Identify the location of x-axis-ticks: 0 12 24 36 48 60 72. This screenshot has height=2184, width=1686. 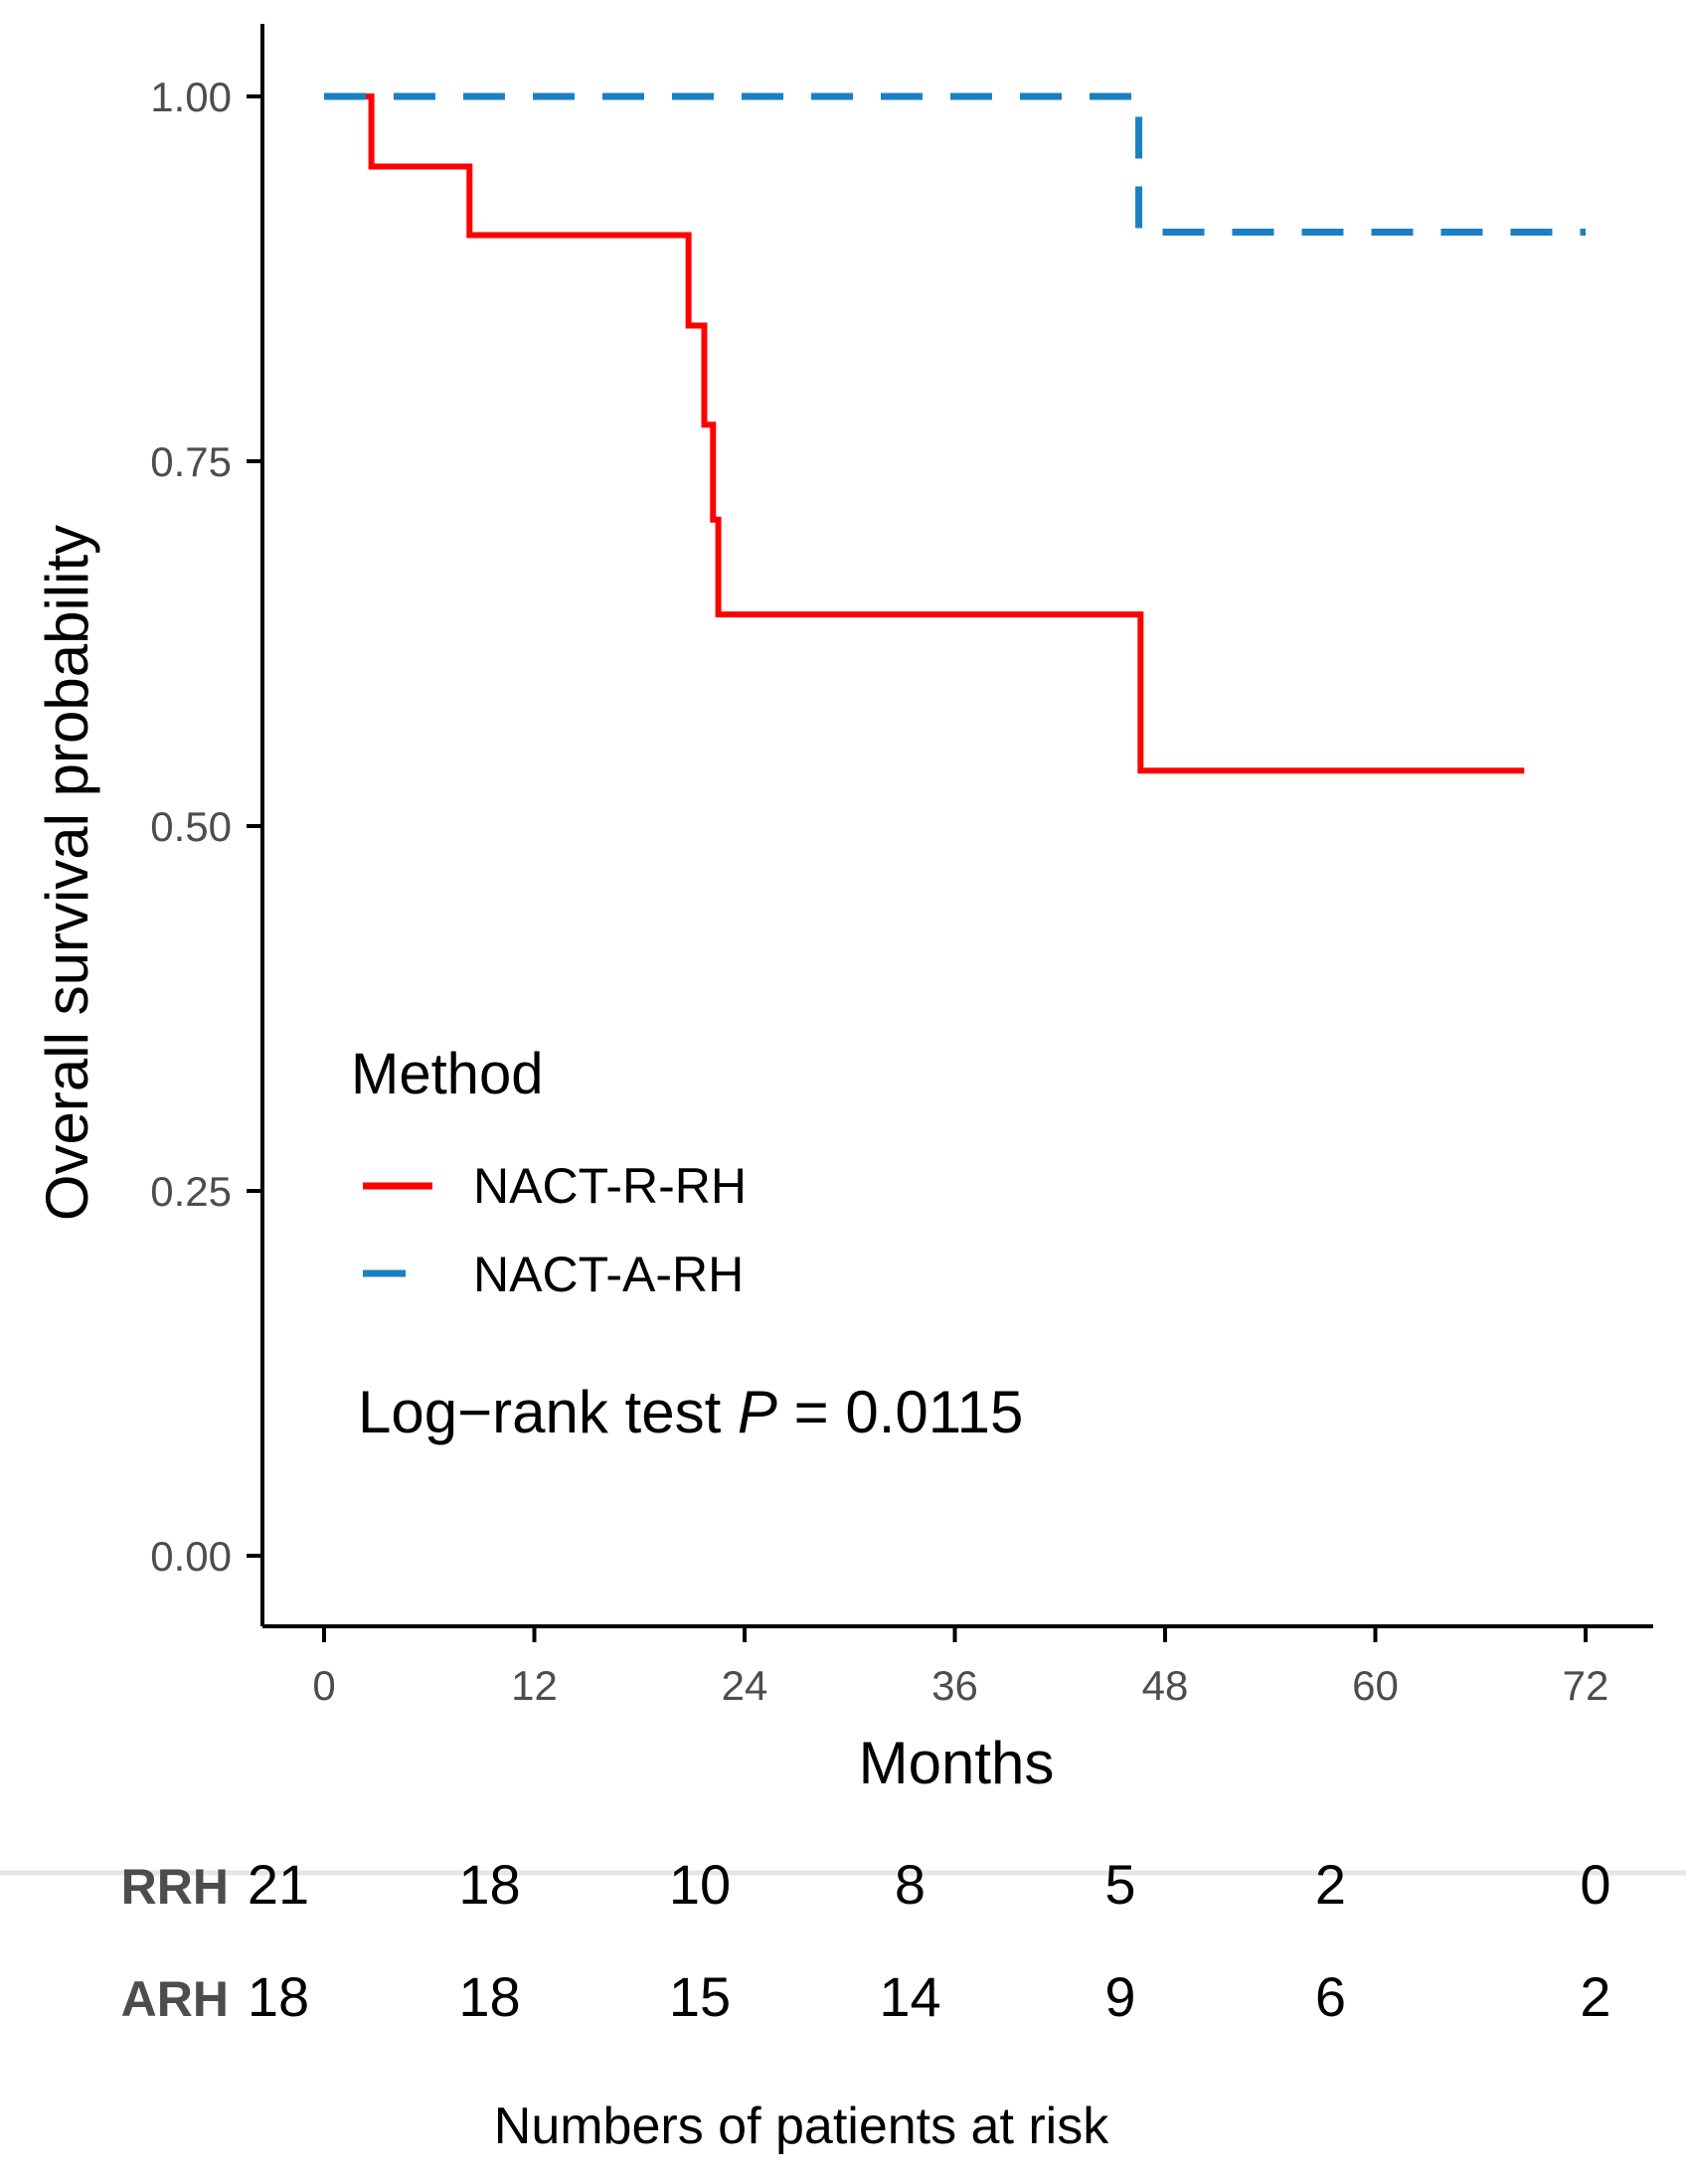
(960, 1667).